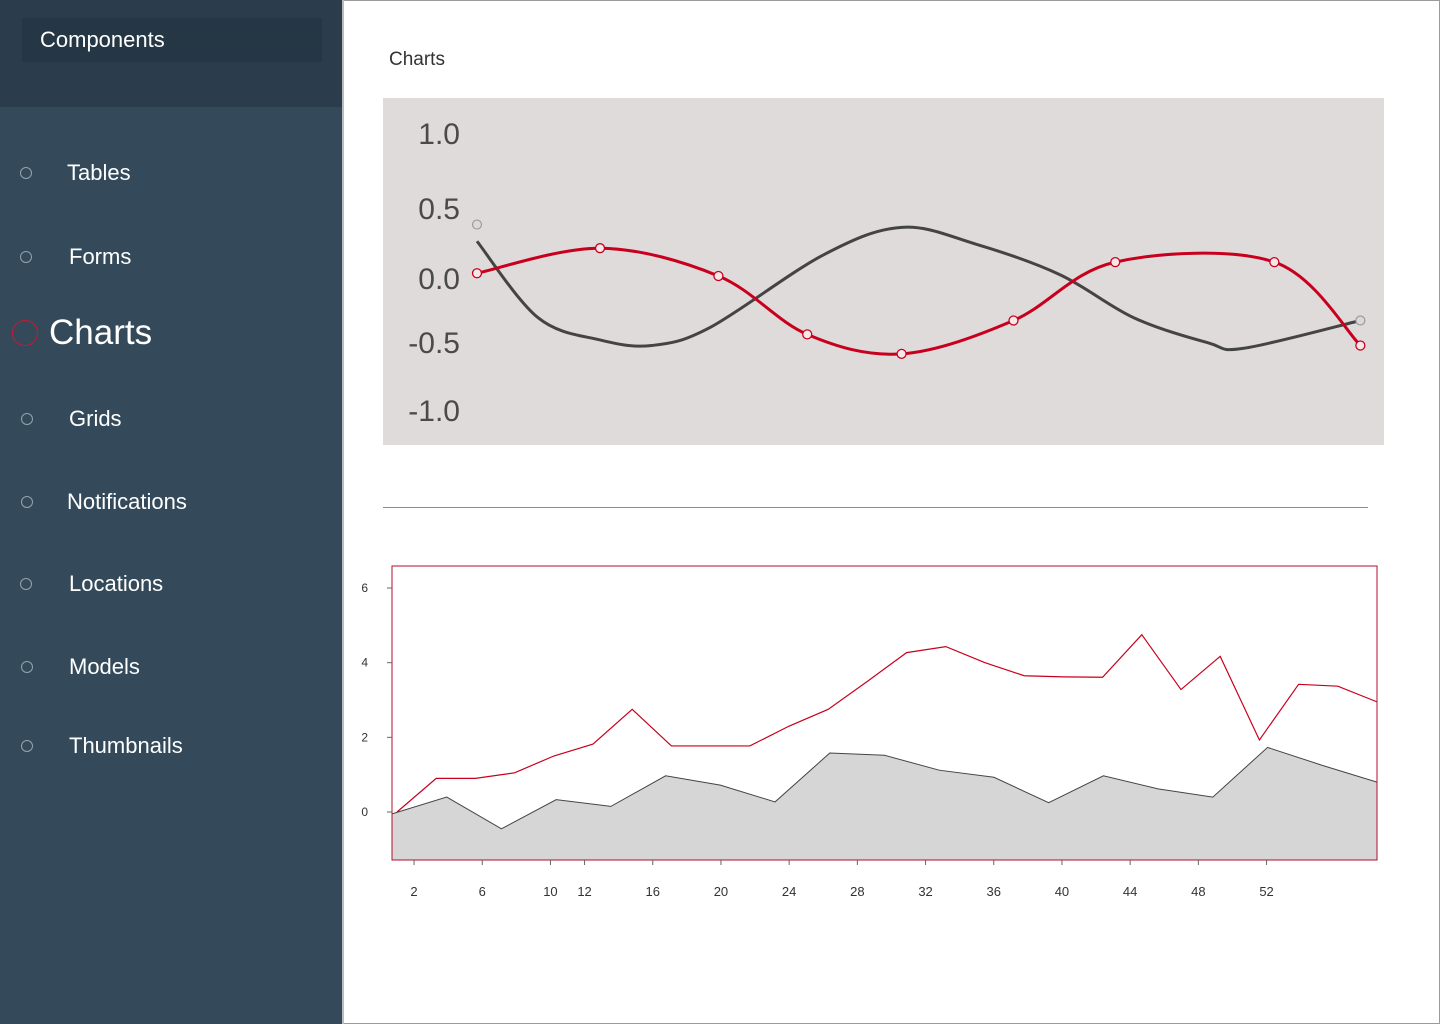  I want to click on sidebar-item-label: Charts, so click(101, 332).